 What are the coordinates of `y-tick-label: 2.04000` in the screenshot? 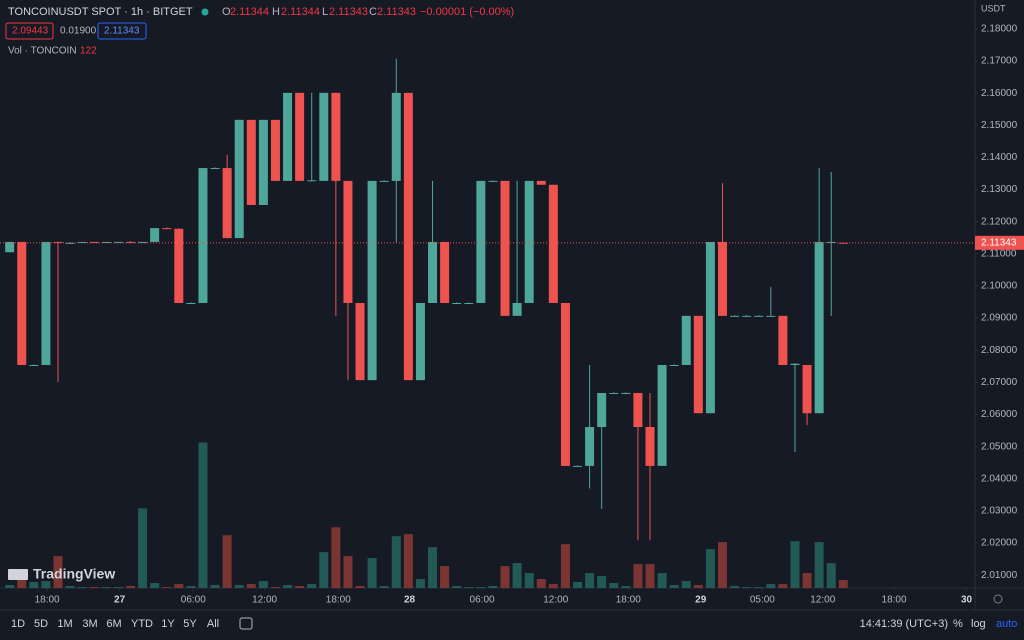 It's located at (999, 478).